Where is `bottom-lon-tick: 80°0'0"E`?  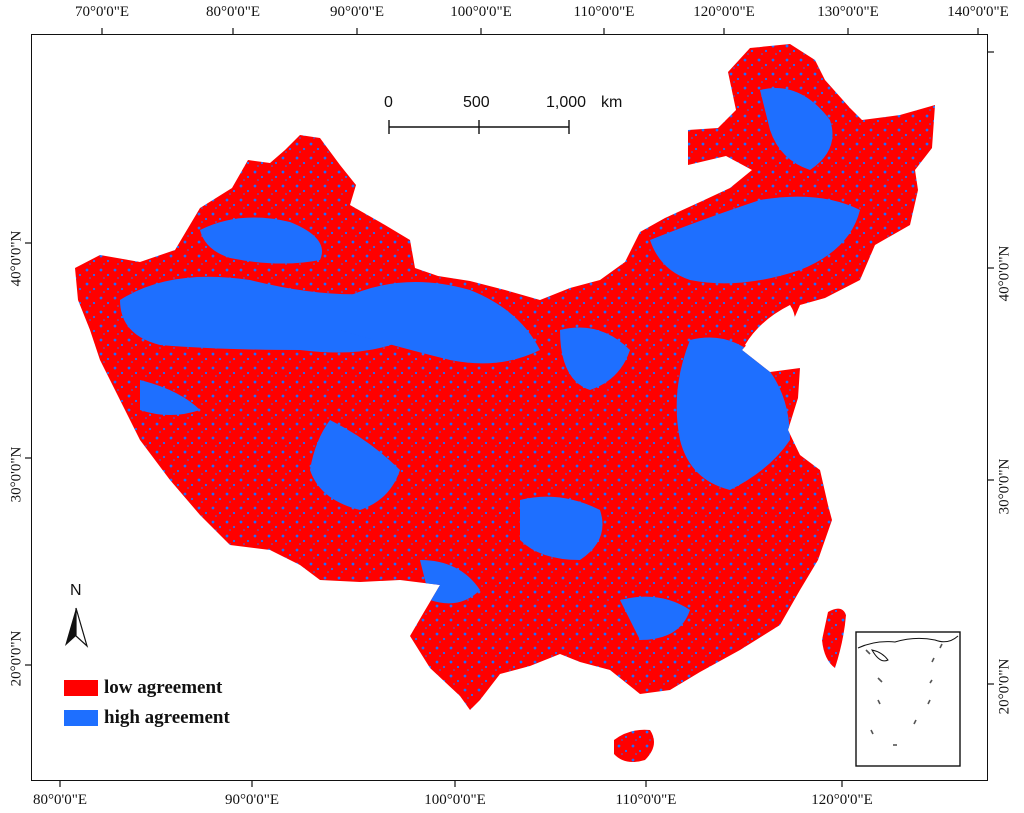 bottom-lon-tick: 80°0'0"E is located at coordinates (60, 800).